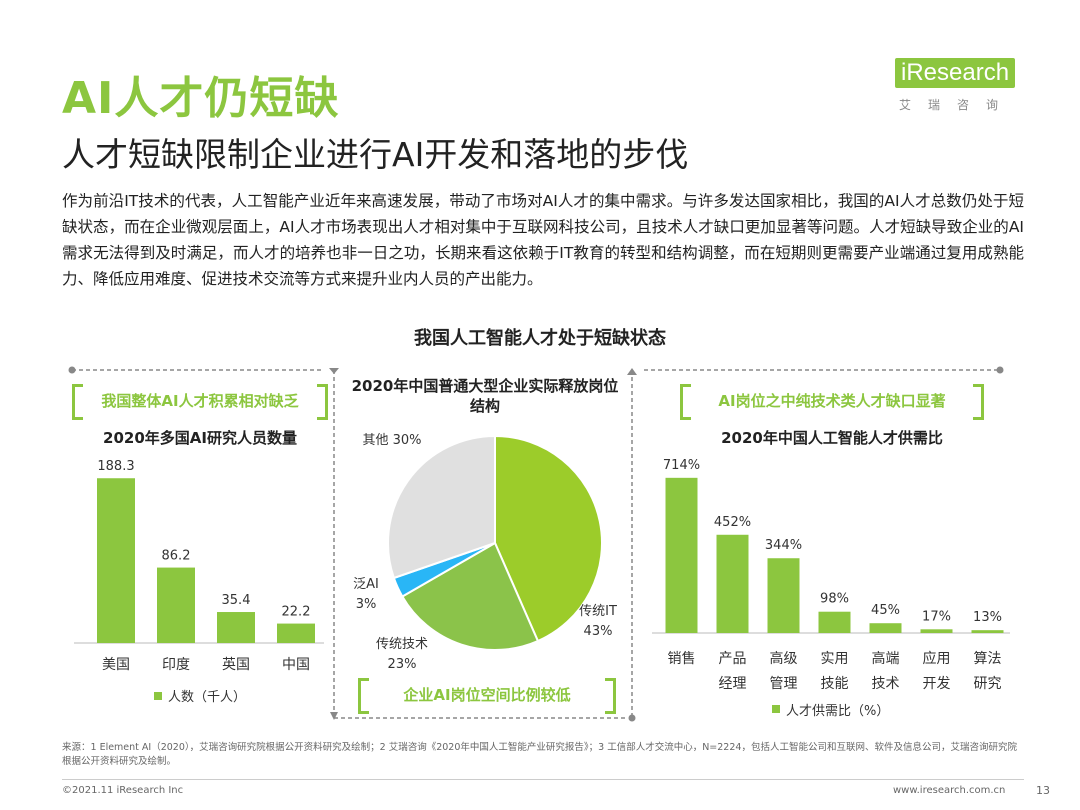  What do you see at coordinates (366, 604) in the screenshot?
I see `pie-value-label: 3%` at bounding box center [366, 604].